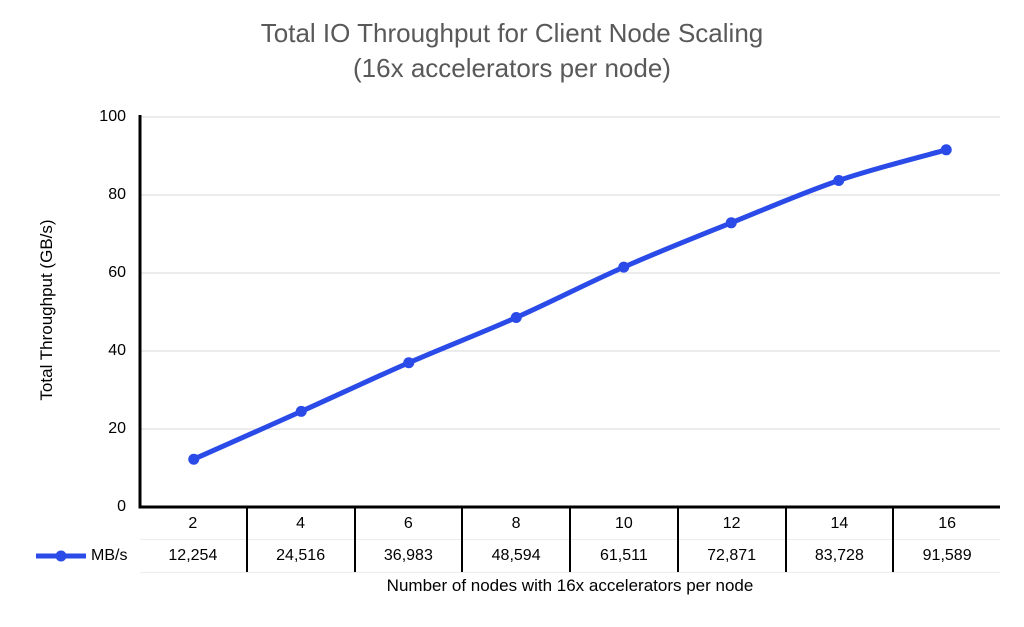 This screenshot has height=627, width=1024. What do you see at coordinates (839, 524) in the screenshot?
I see `x-category-label: 14` at bounding box center [839, 524].